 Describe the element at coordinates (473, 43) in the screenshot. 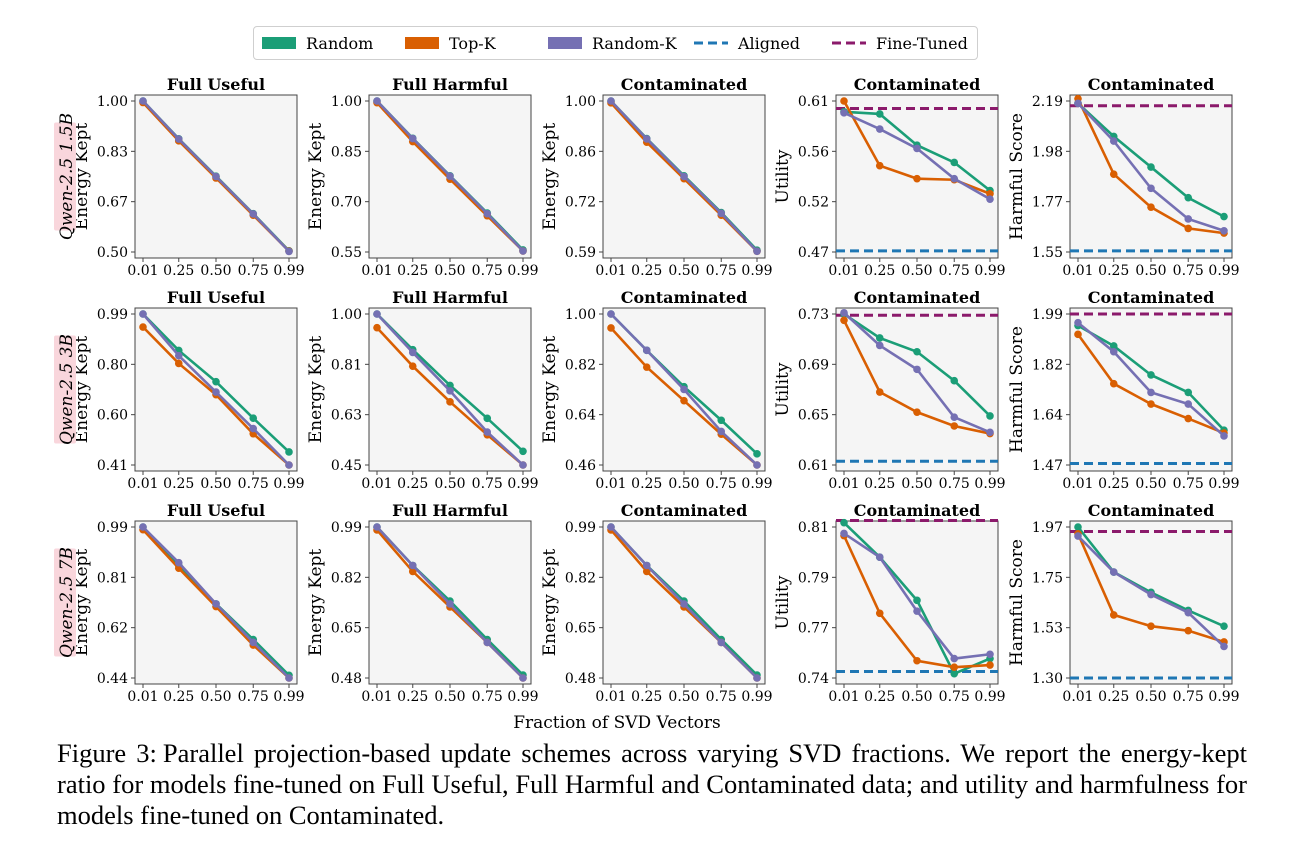

I see `legend-label: Top-K` at that location.